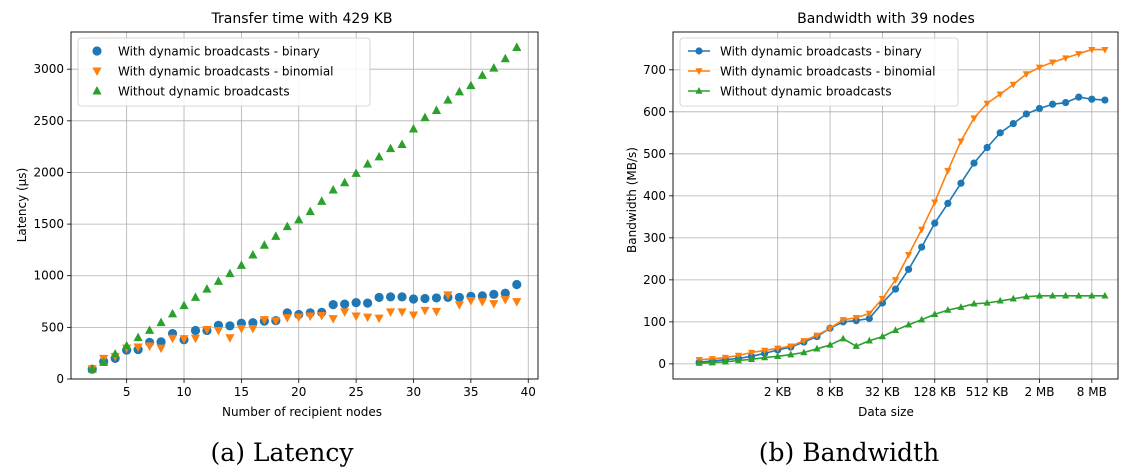 This screenshot has width=1125, height=472. What do you see at coordinates (355, 392) in the screenshot?
I see `latency-x-tick-label: 25` at bounding box center [355, 392].